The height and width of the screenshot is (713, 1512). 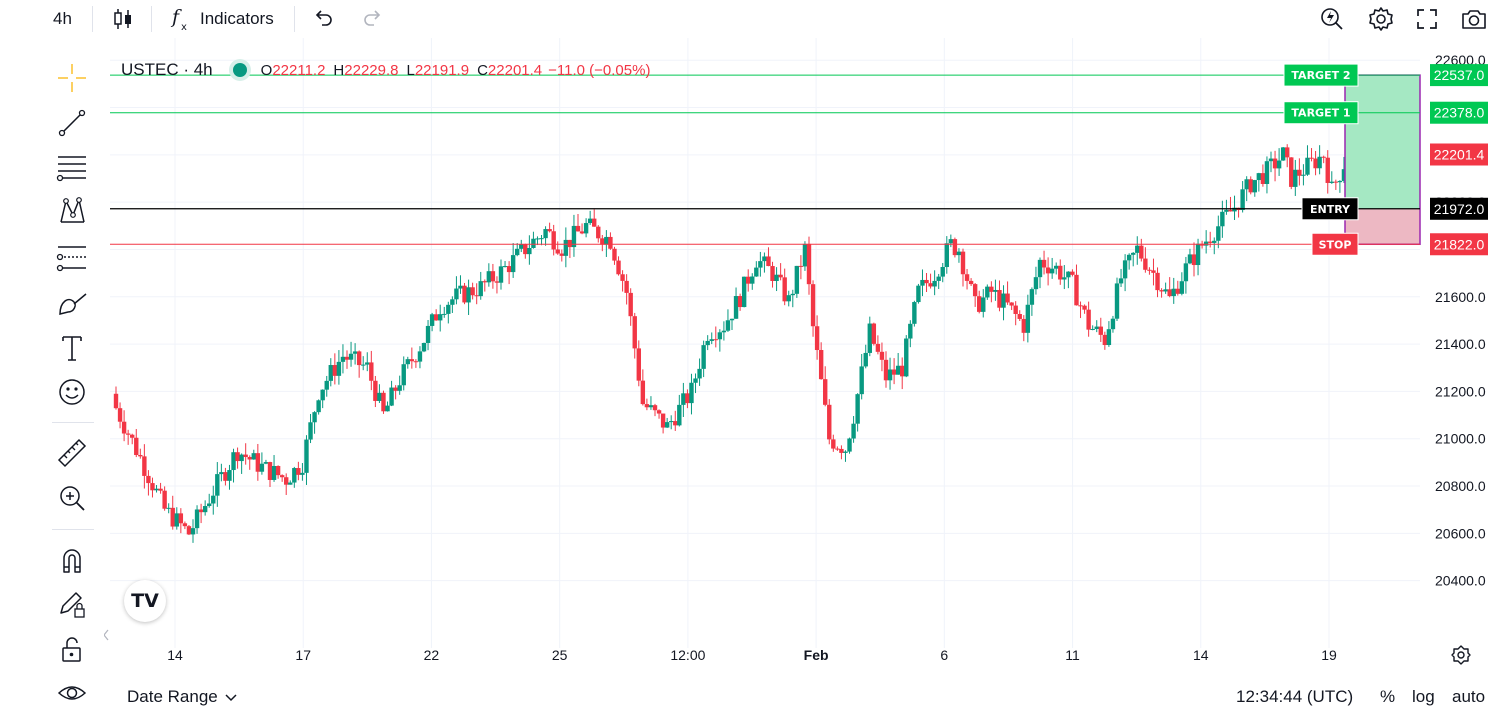 I want to click on screenshot-button, so click(x=1474, y=19).